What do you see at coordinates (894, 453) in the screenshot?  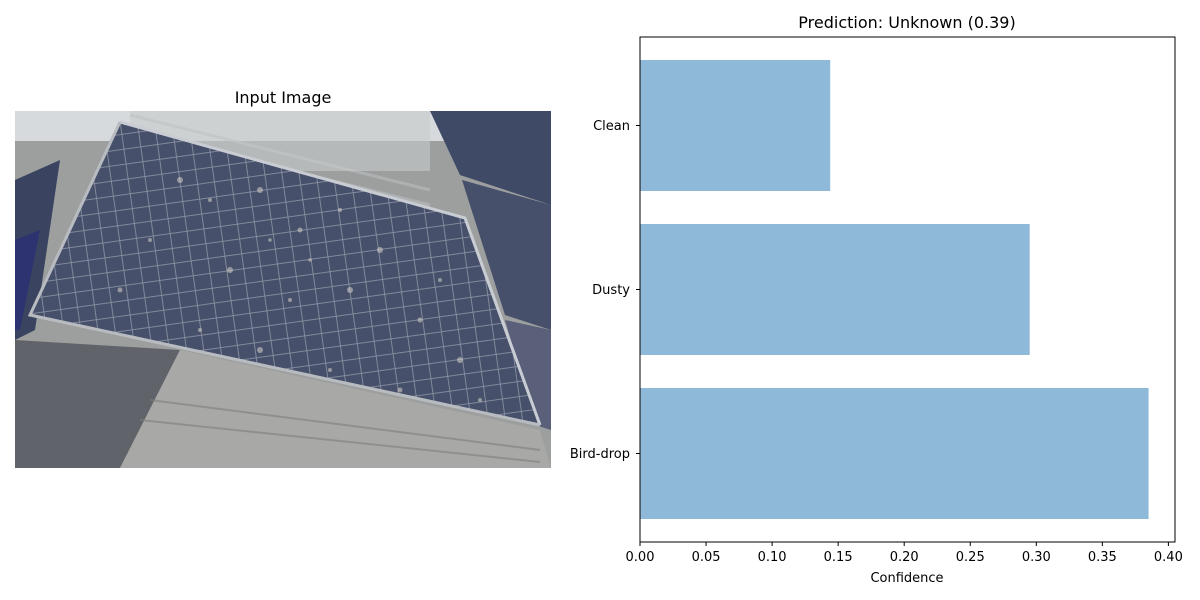 I see `bar-bird-drop` at bounding box center [894, 453].